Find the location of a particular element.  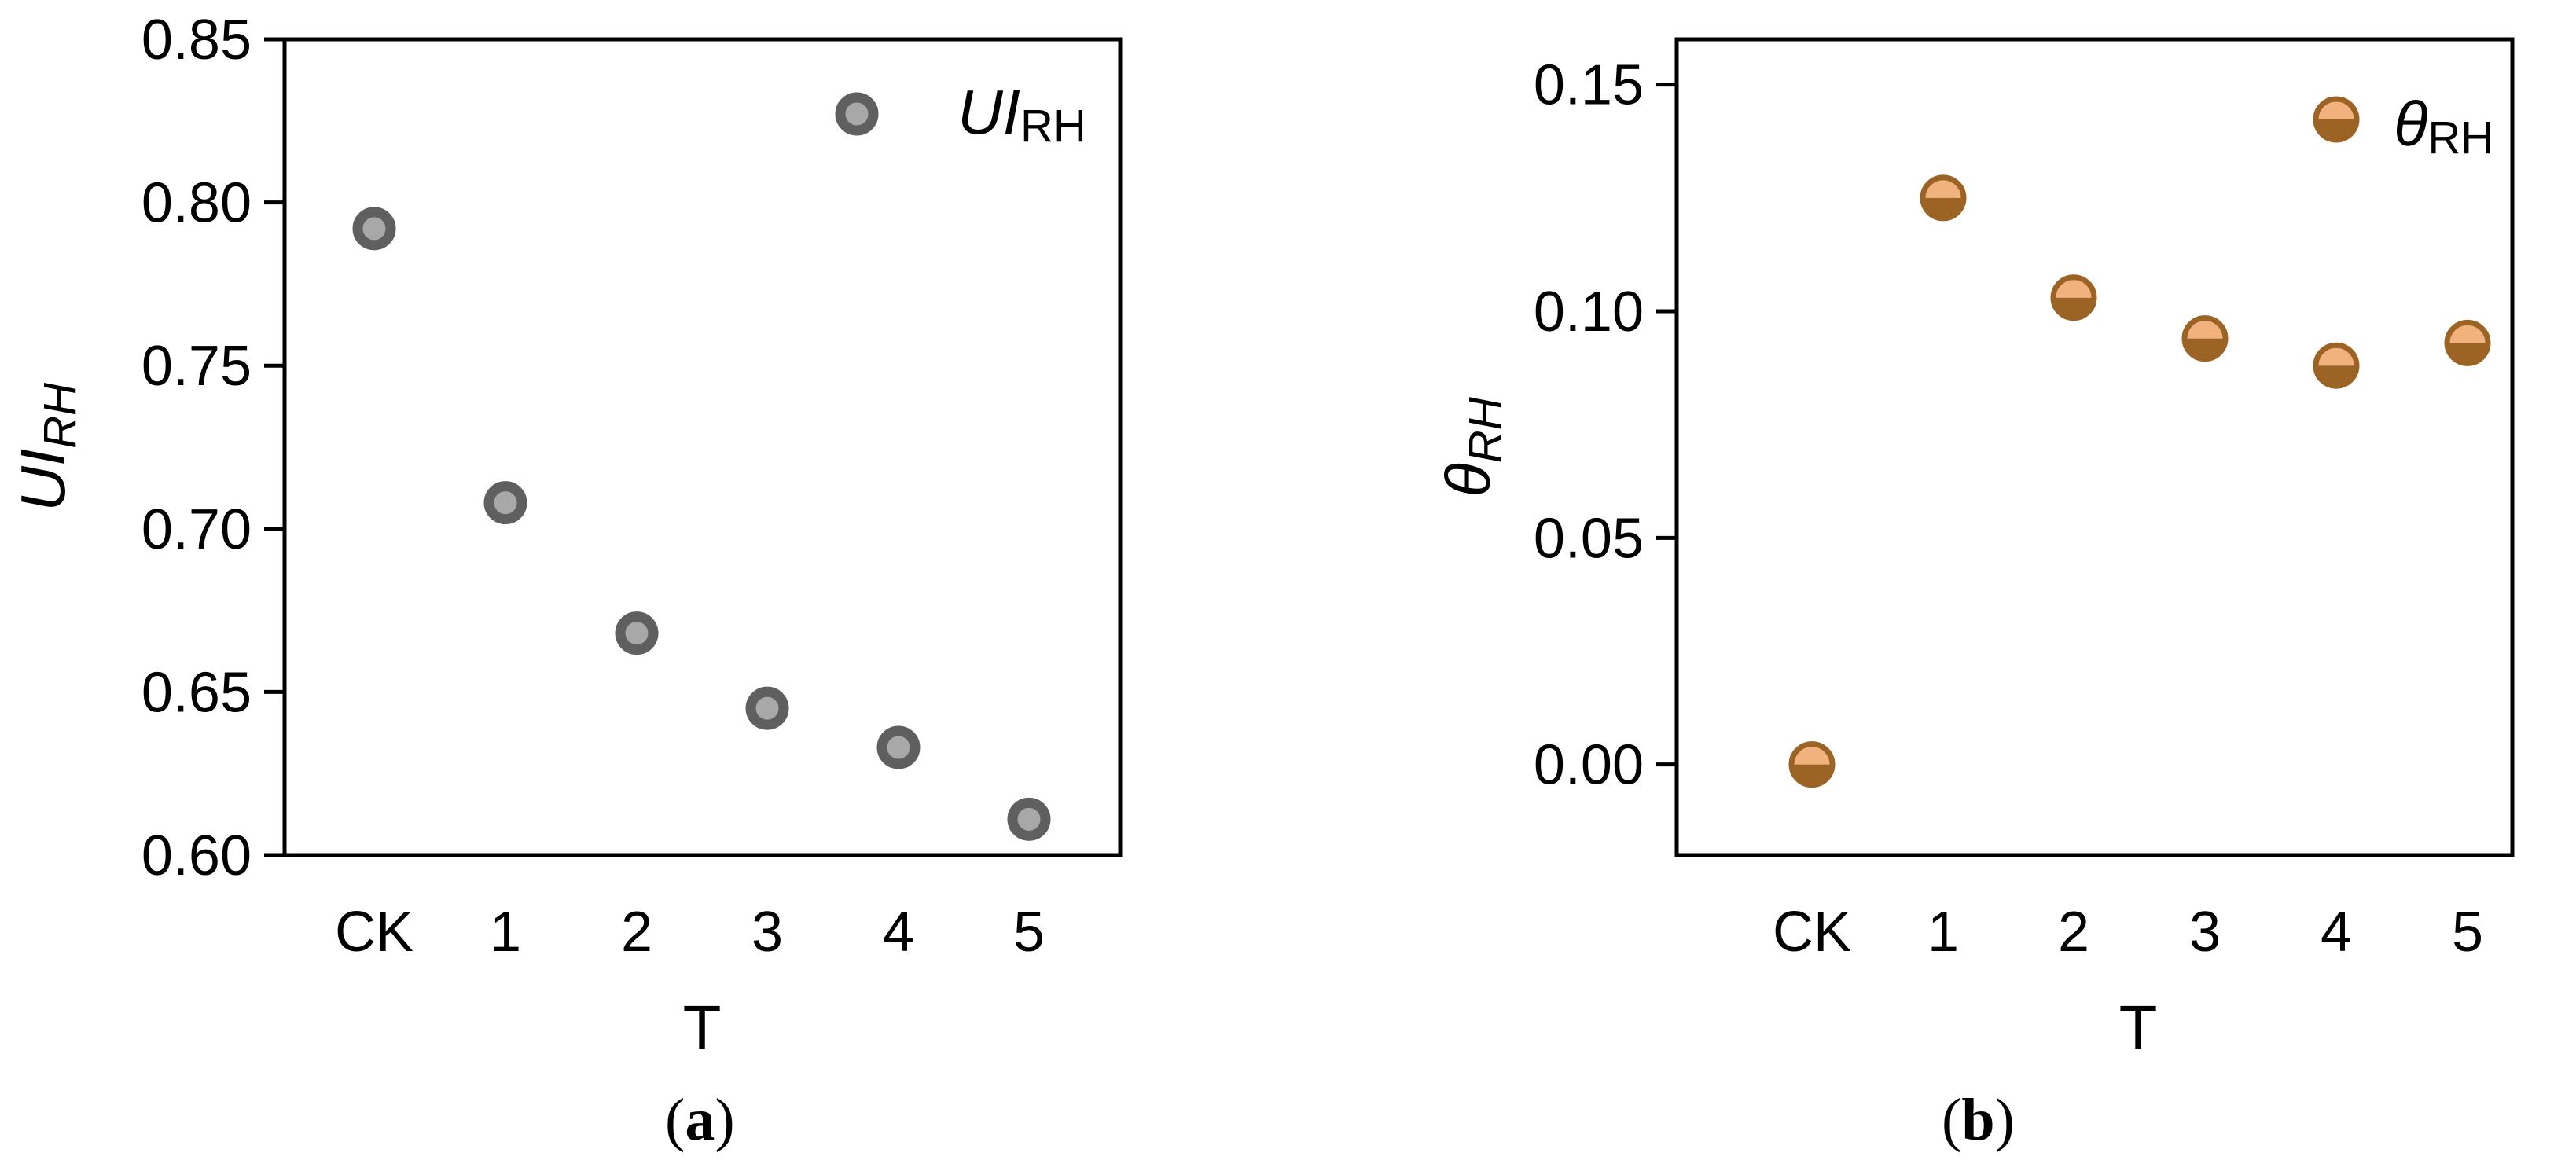

y-axis-title-b: θRH is located at coordinates (1472, 447).